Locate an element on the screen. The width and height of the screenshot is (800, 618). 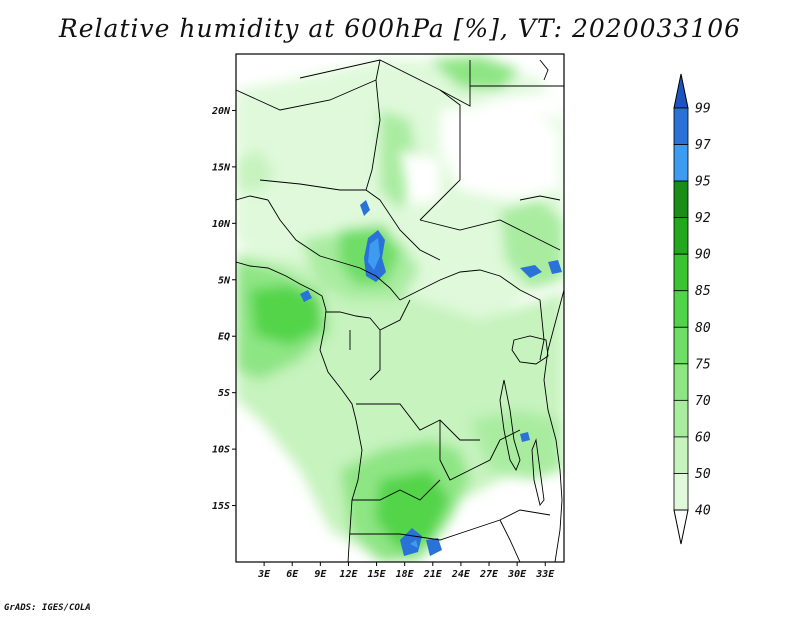
lat-tick-label: 15S is located at coordinates (221, 506).